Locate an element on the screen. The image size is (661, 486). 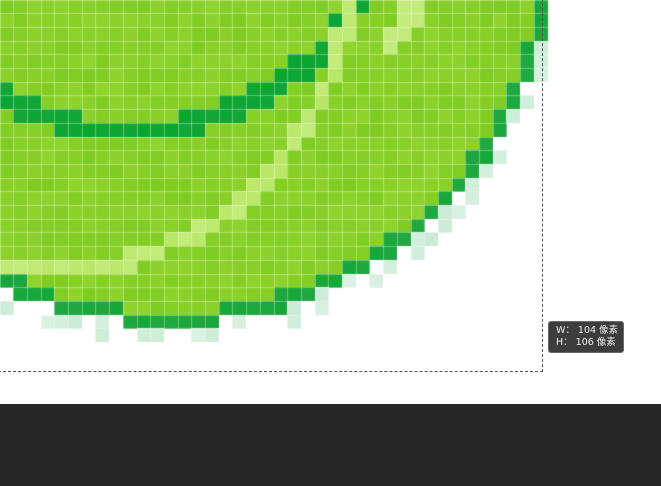
tooltip-width-row: W： 104 像素 is located at coordinates (589, 331).